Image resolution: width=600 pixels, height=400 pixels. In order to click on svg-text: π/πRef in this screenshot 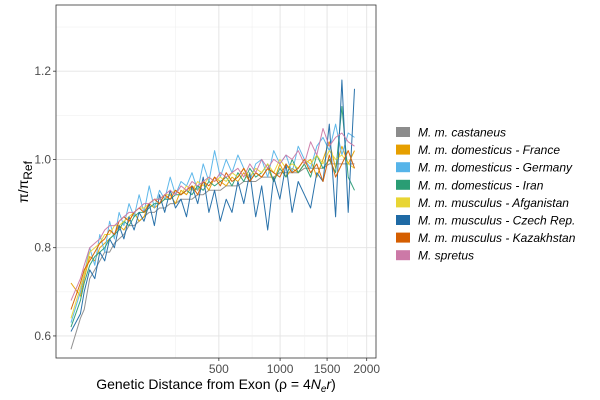, I will do `click(25, 181)`.